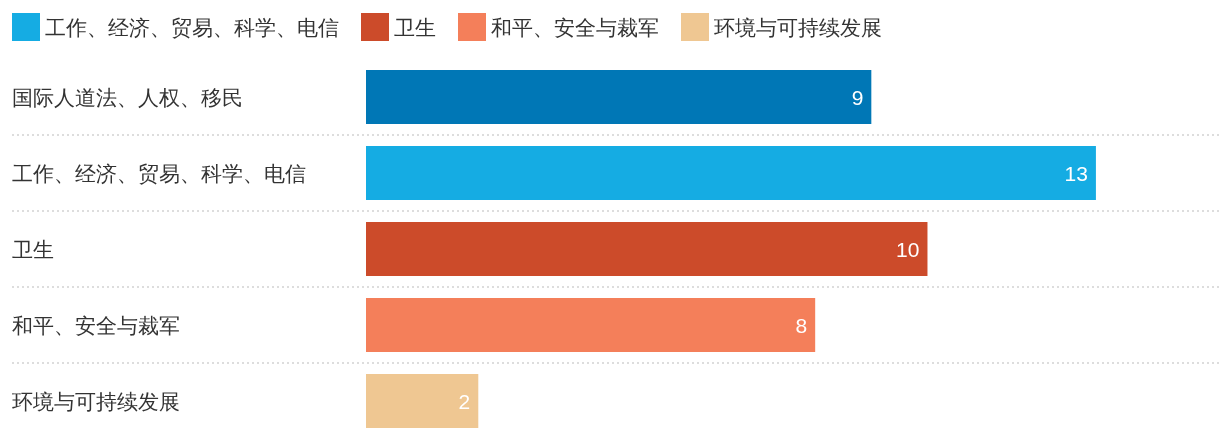 The height and width of the screenshot is (438, 1220). Describe the element at coordinates (127, 97) in the screenshot. I see `y-tick-label: 国际人道法、人权、移民` at that location.